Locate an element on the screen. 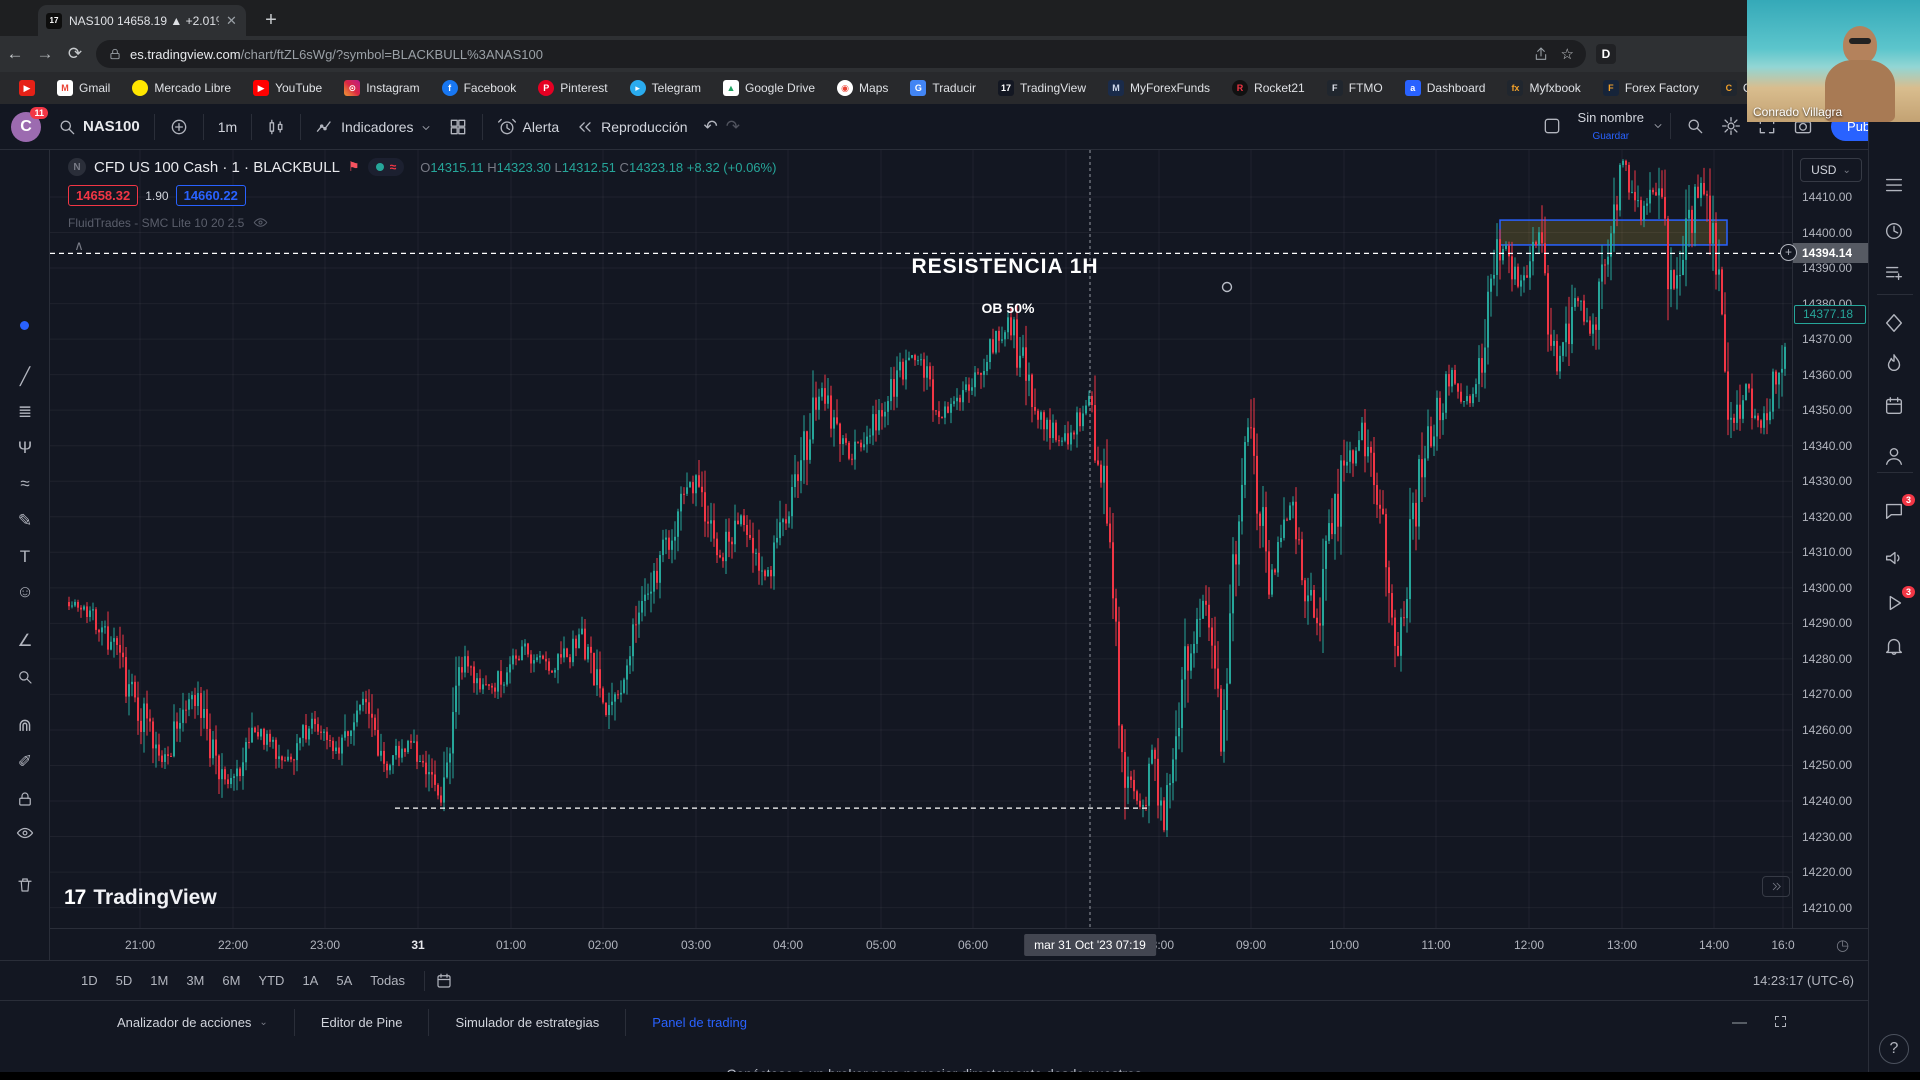 This screenshot has height=1080, width=1920. bookmark-tradingview: 17 TradingView is located at coordinates (1042, 88).